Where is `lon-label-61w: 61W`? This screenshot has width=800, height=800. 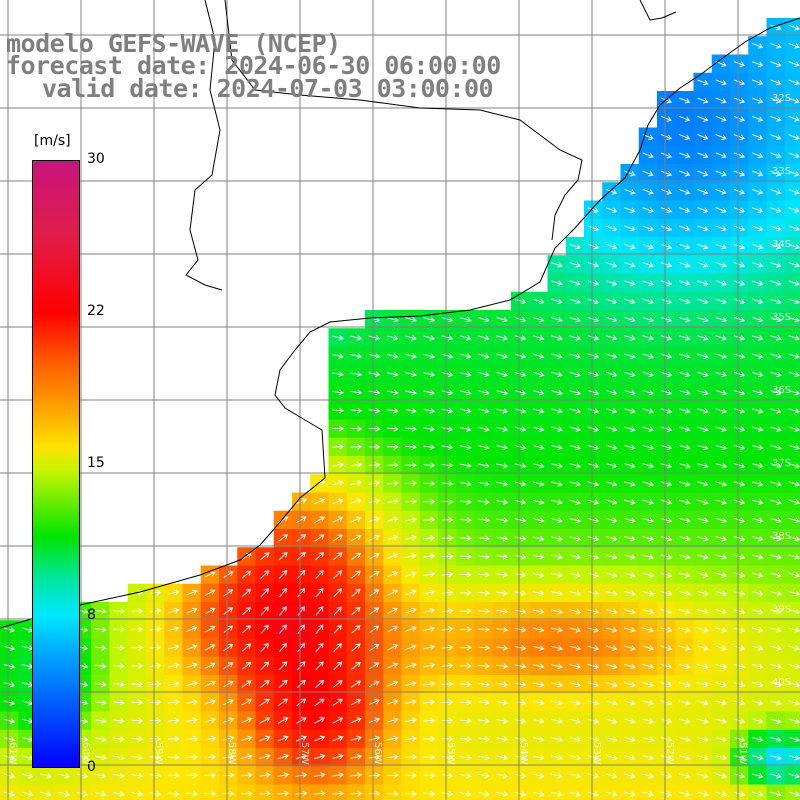
lon-label-61w: 61W is located at coordinates (12, 753).